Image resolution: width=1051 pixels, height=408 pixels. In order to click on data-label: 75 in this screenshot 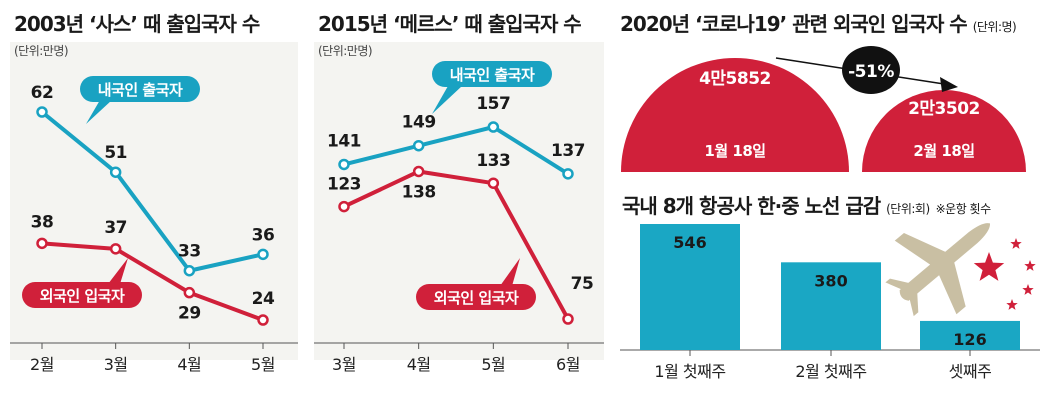, I will do `click(582, 284)`.